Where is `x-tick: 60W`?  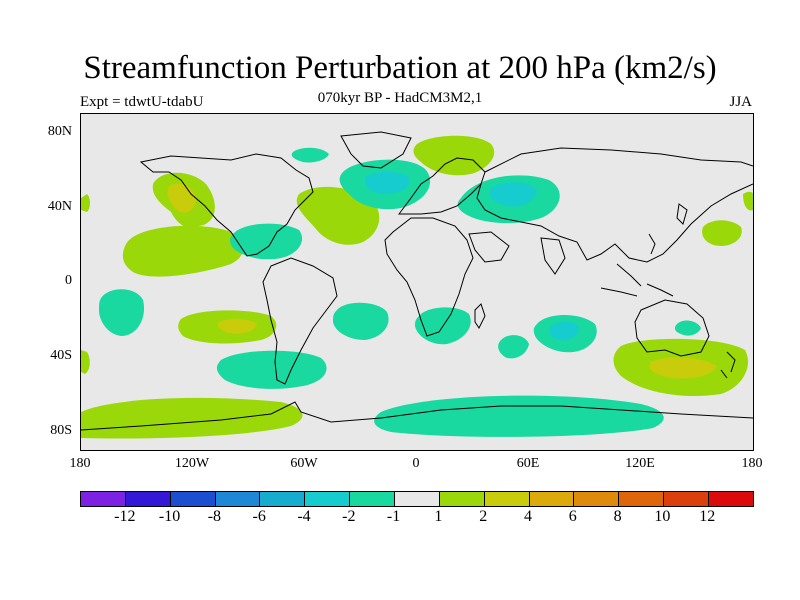 x-tick: 60W is located at coordinates (304, 463).